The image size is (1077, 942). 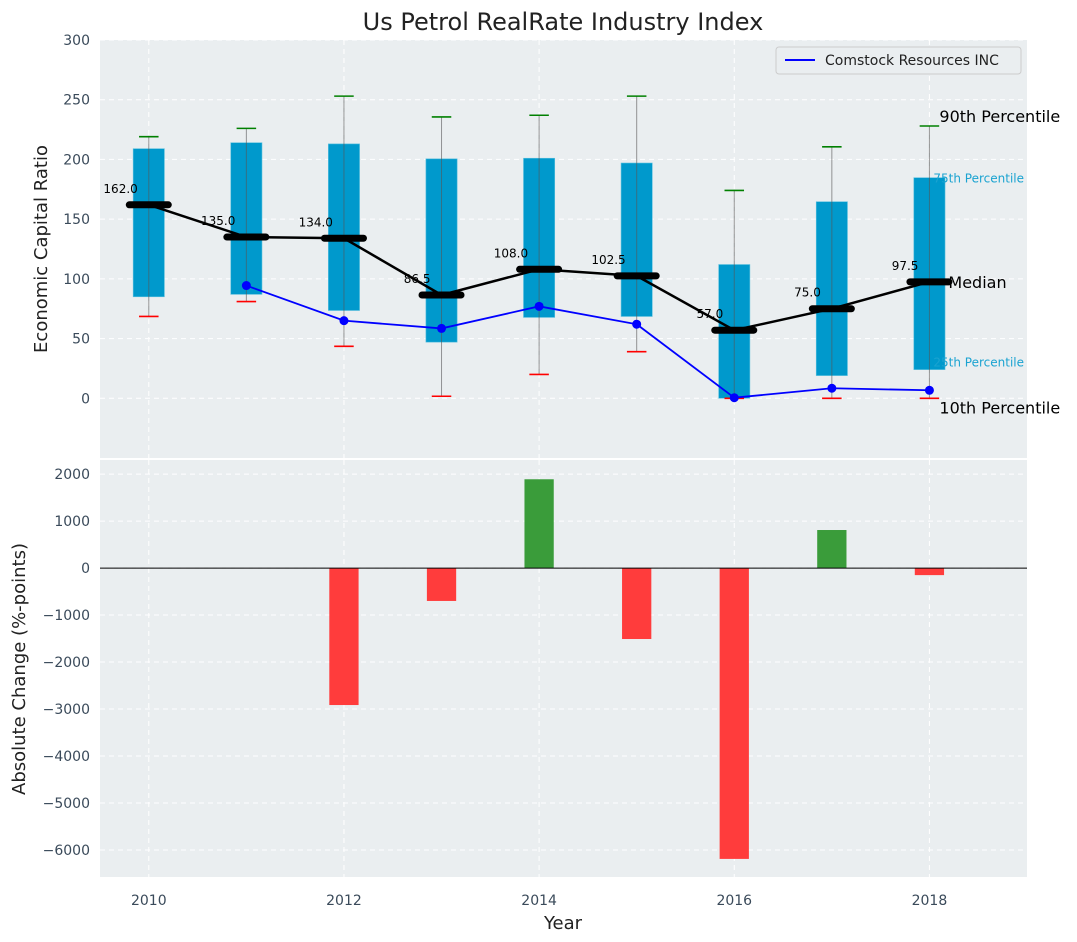 I want to click on annotation-p10: 10th Percentile, so click(x=999, y=407).